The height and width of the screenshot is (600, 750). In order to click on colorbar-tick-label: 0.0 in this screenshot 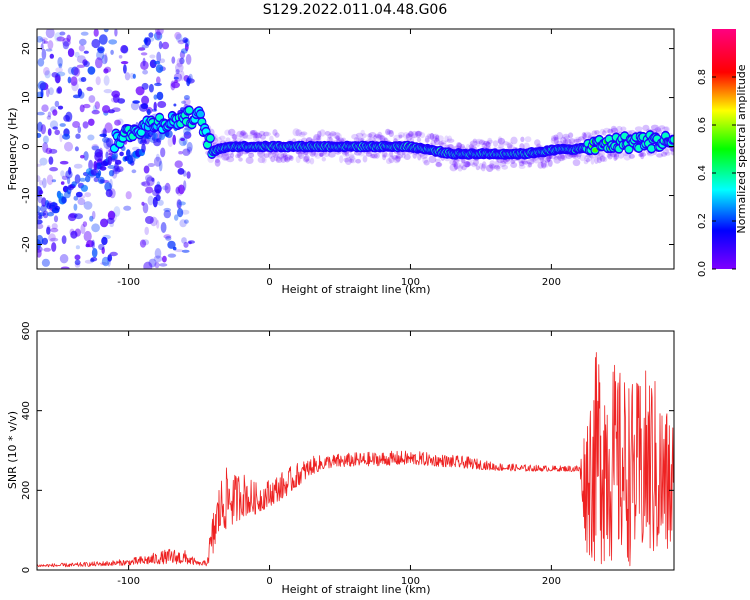, I will do `click(702, 269)`.